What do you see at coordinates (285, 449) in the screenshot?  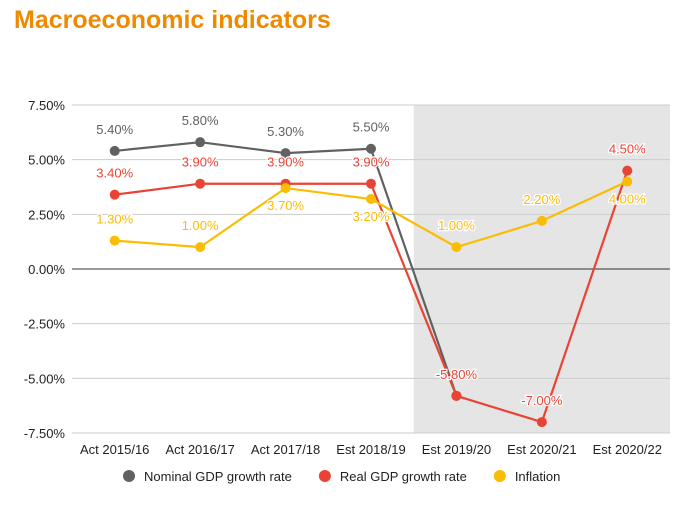 I see `x-tick-label: Act 2017/18` at bounding box center [285, 449].